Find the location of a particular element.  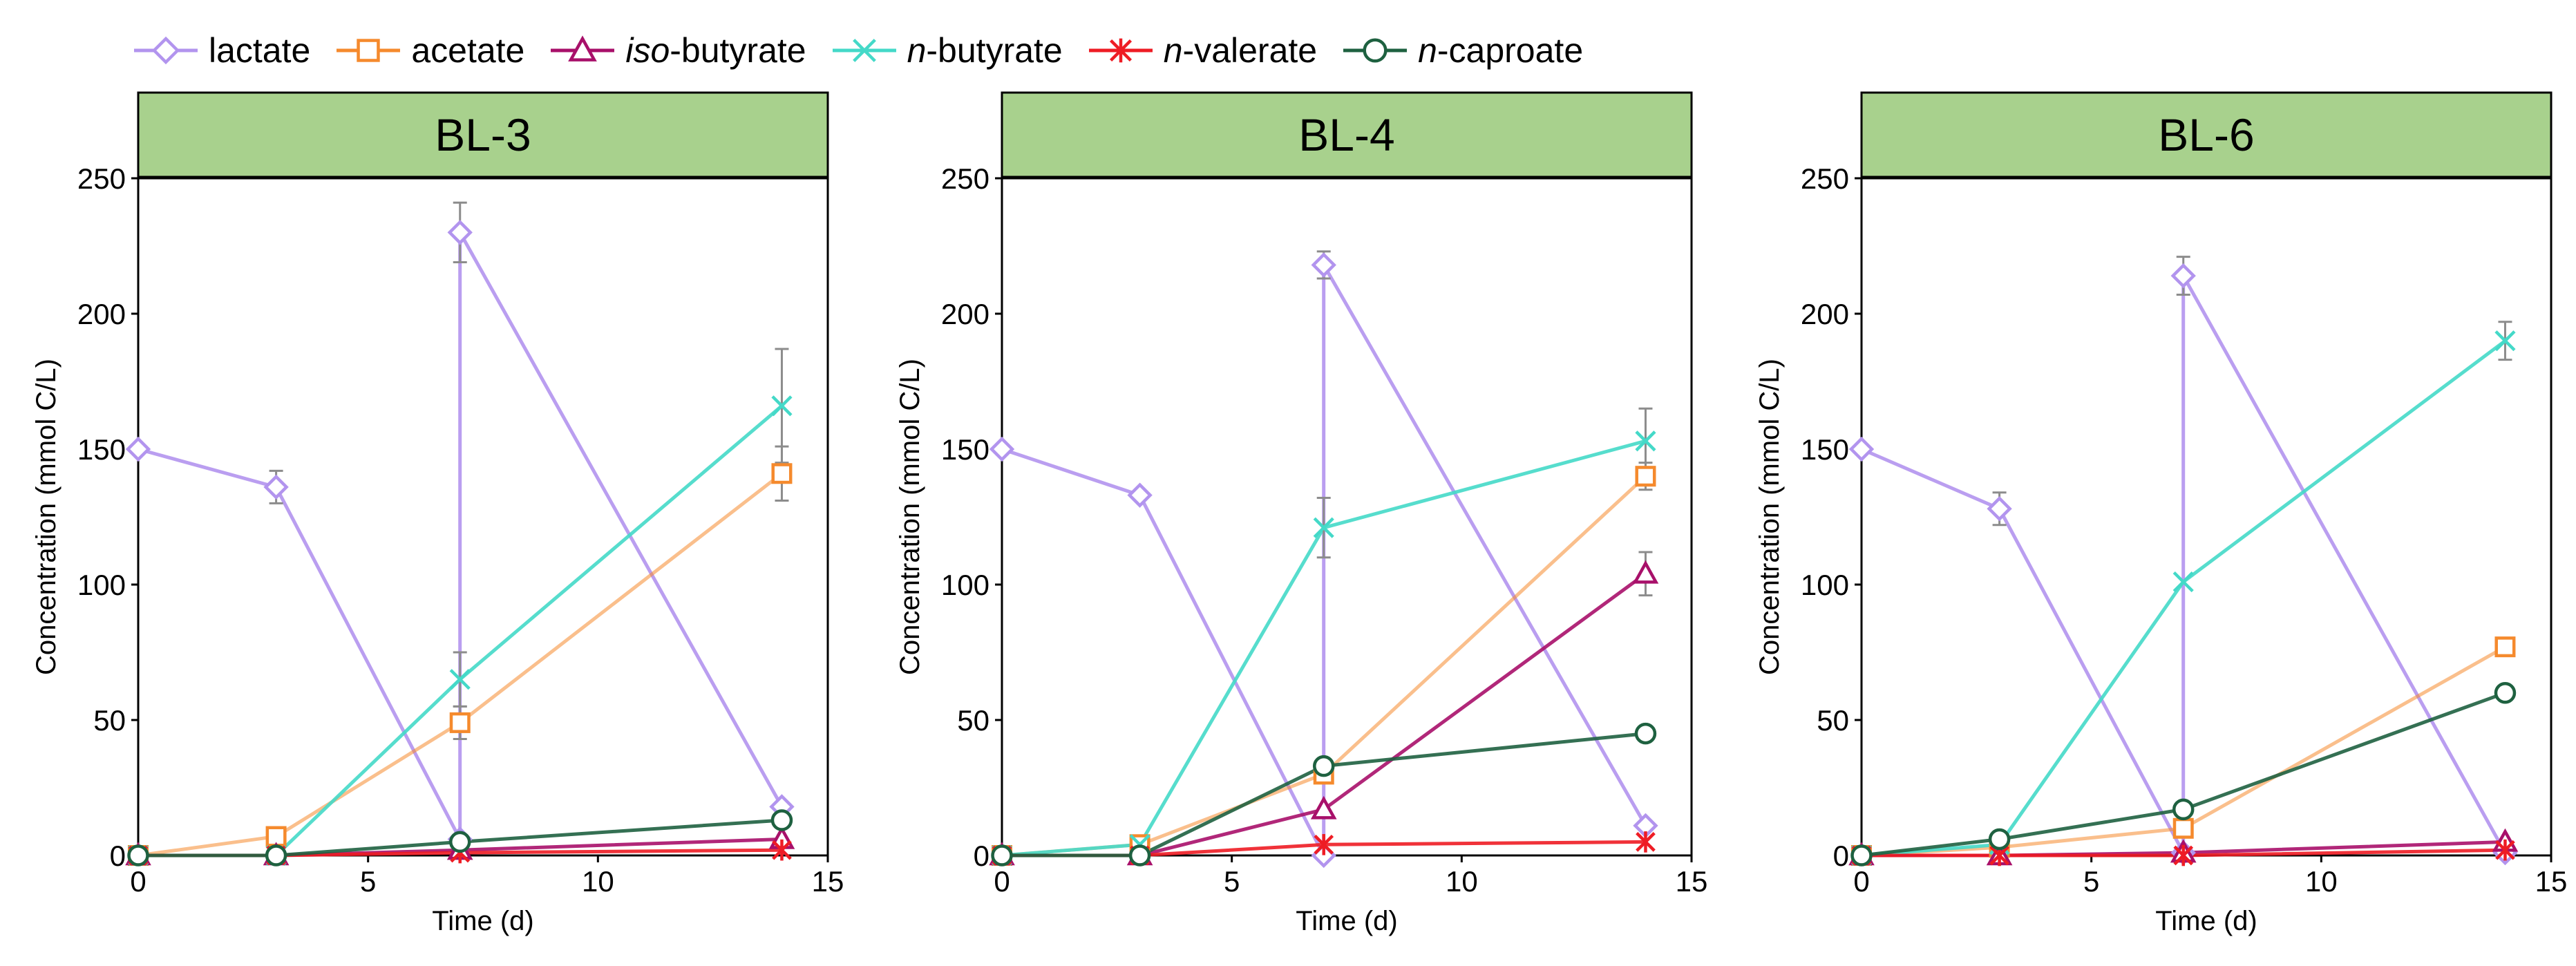

series-line-n-valerate is located at coordinates (2184, 853).